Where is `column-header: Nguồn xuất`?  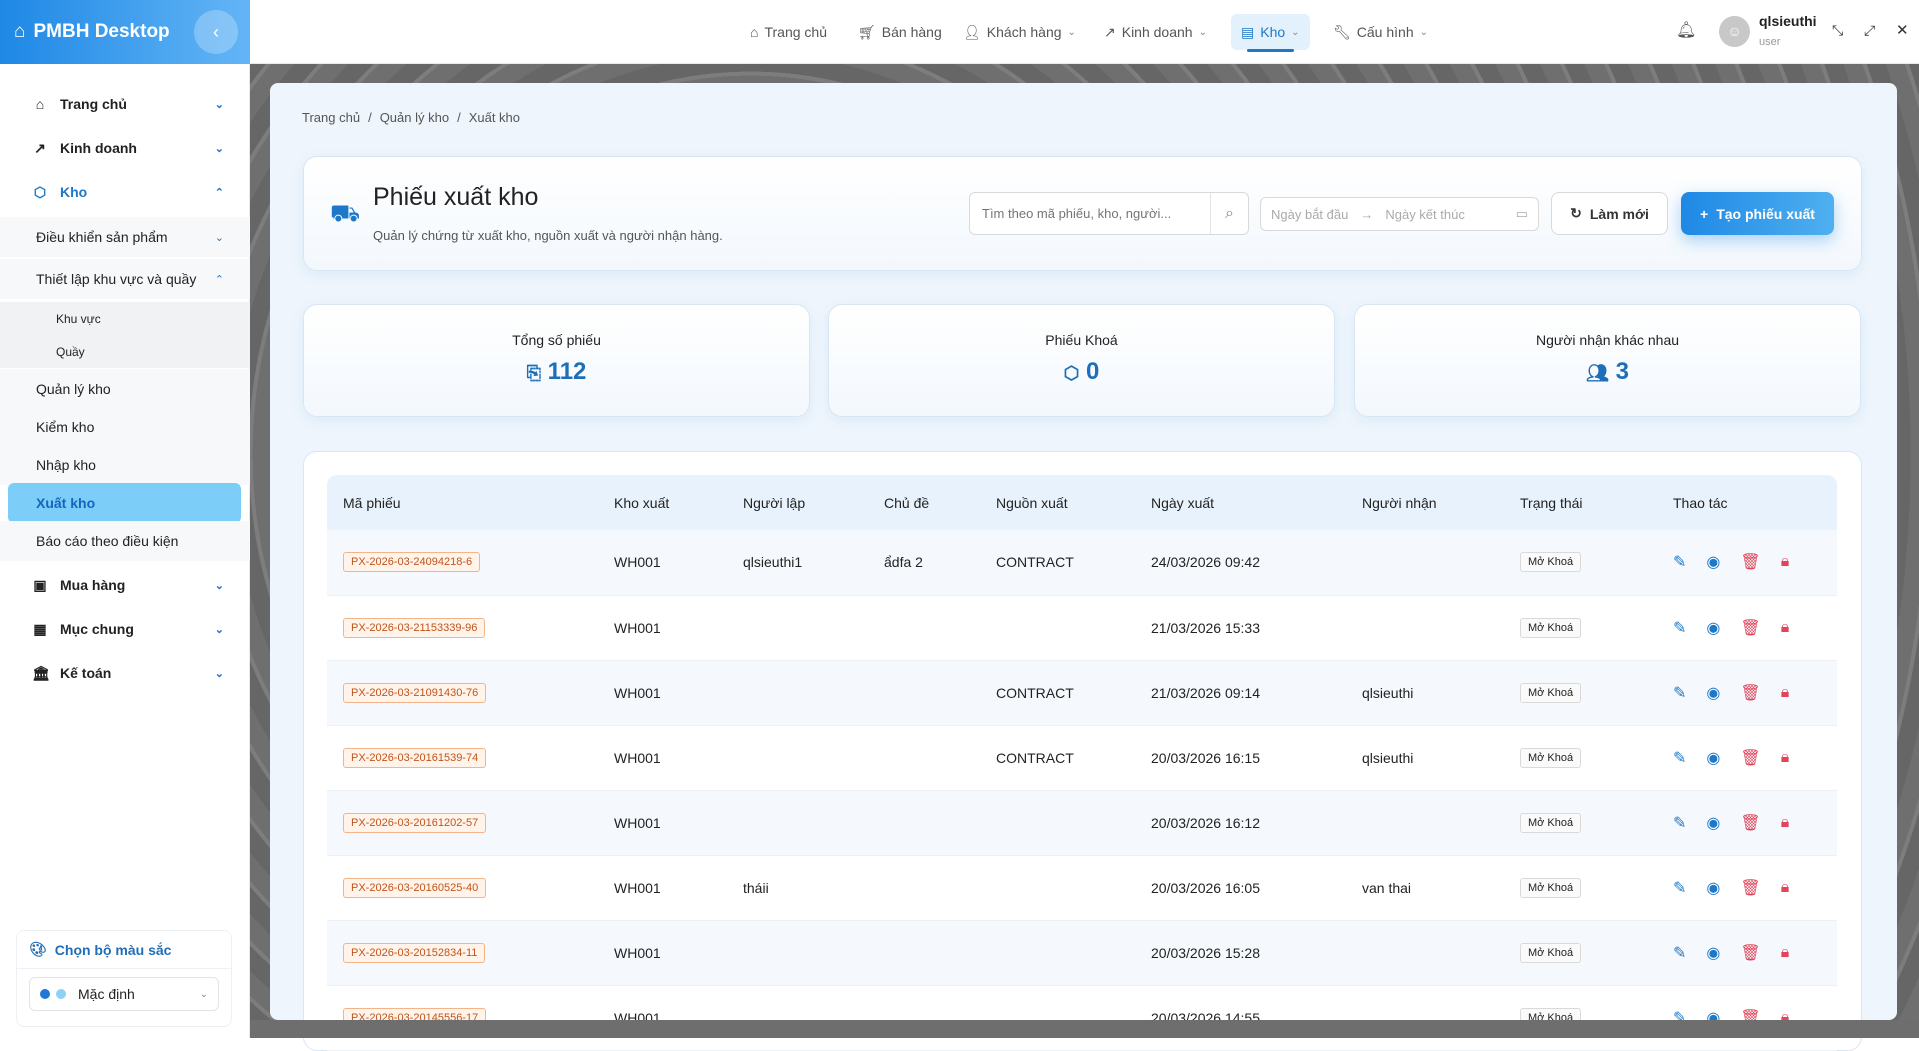
column-header: Nguồn xuất is located at coordinates (1073, 502).